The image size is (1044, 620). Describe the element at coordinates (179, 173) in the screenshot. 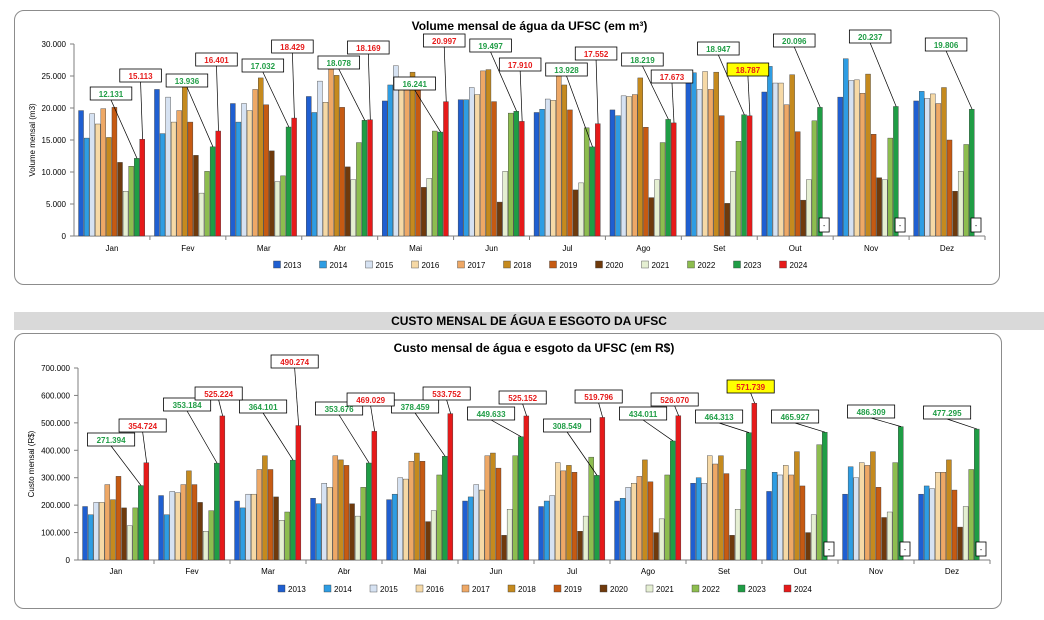

I see `bar-2017-fev` at that location.